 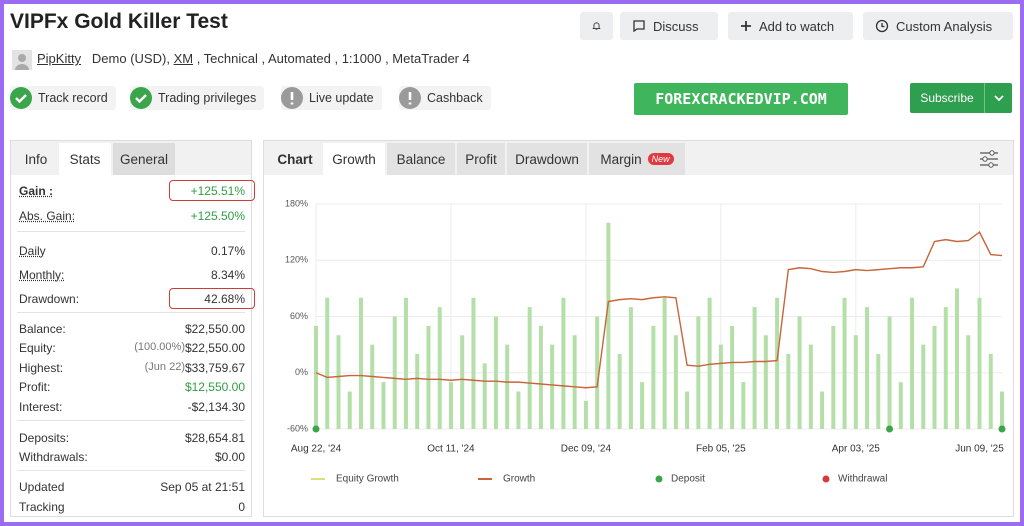 What do you see at coordinates (224, 299) in the screenshot?
I see `stat-value: 42.68%` at bounding box center [224, 299].